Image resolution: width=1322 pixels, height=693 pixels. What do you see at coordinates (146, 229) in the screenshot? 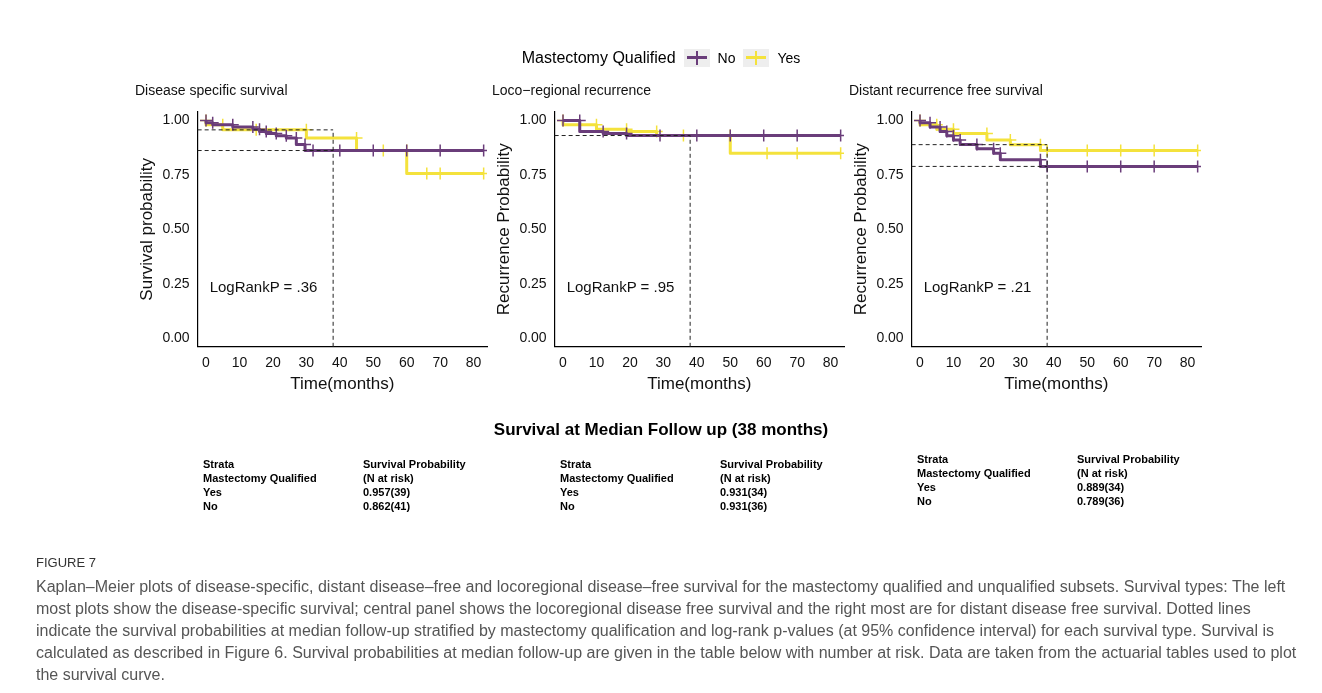
I see `y-axis-title: Survival probability` at bounding box center [146, 229].